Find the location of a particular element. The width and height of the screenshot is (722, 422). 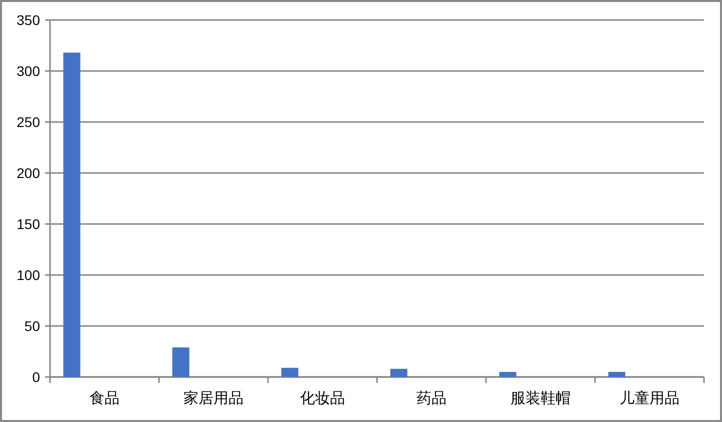

y-tick-label: 200 is located at coordinates (28, 173).